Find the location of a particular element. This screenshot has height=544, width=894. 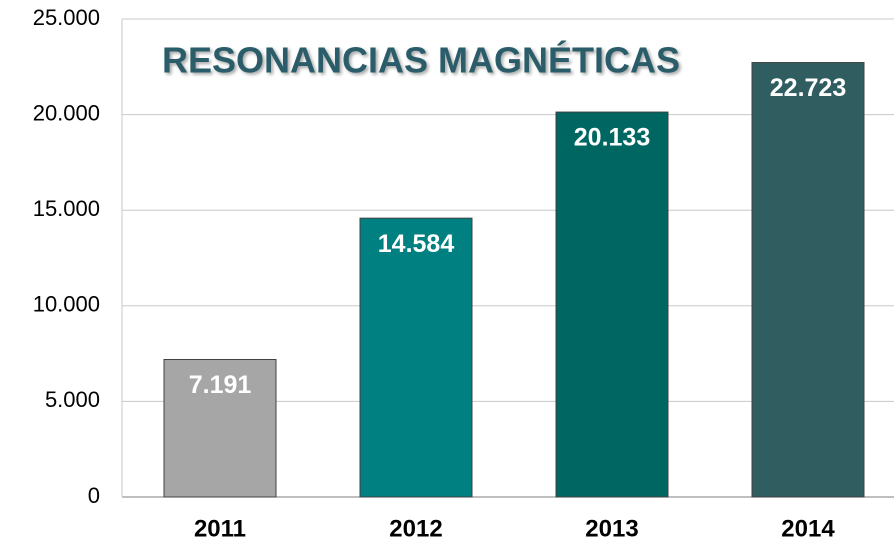

y-tick-label: 25.000 is located at coordinates (66, 17).